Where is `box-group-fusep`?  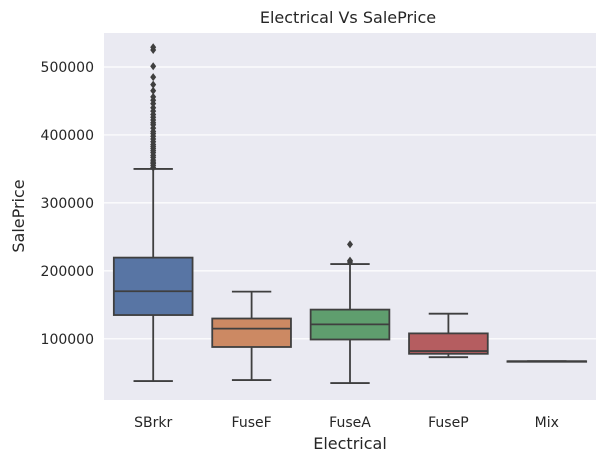 box-group-fusep is located at coordinates (448, 335).